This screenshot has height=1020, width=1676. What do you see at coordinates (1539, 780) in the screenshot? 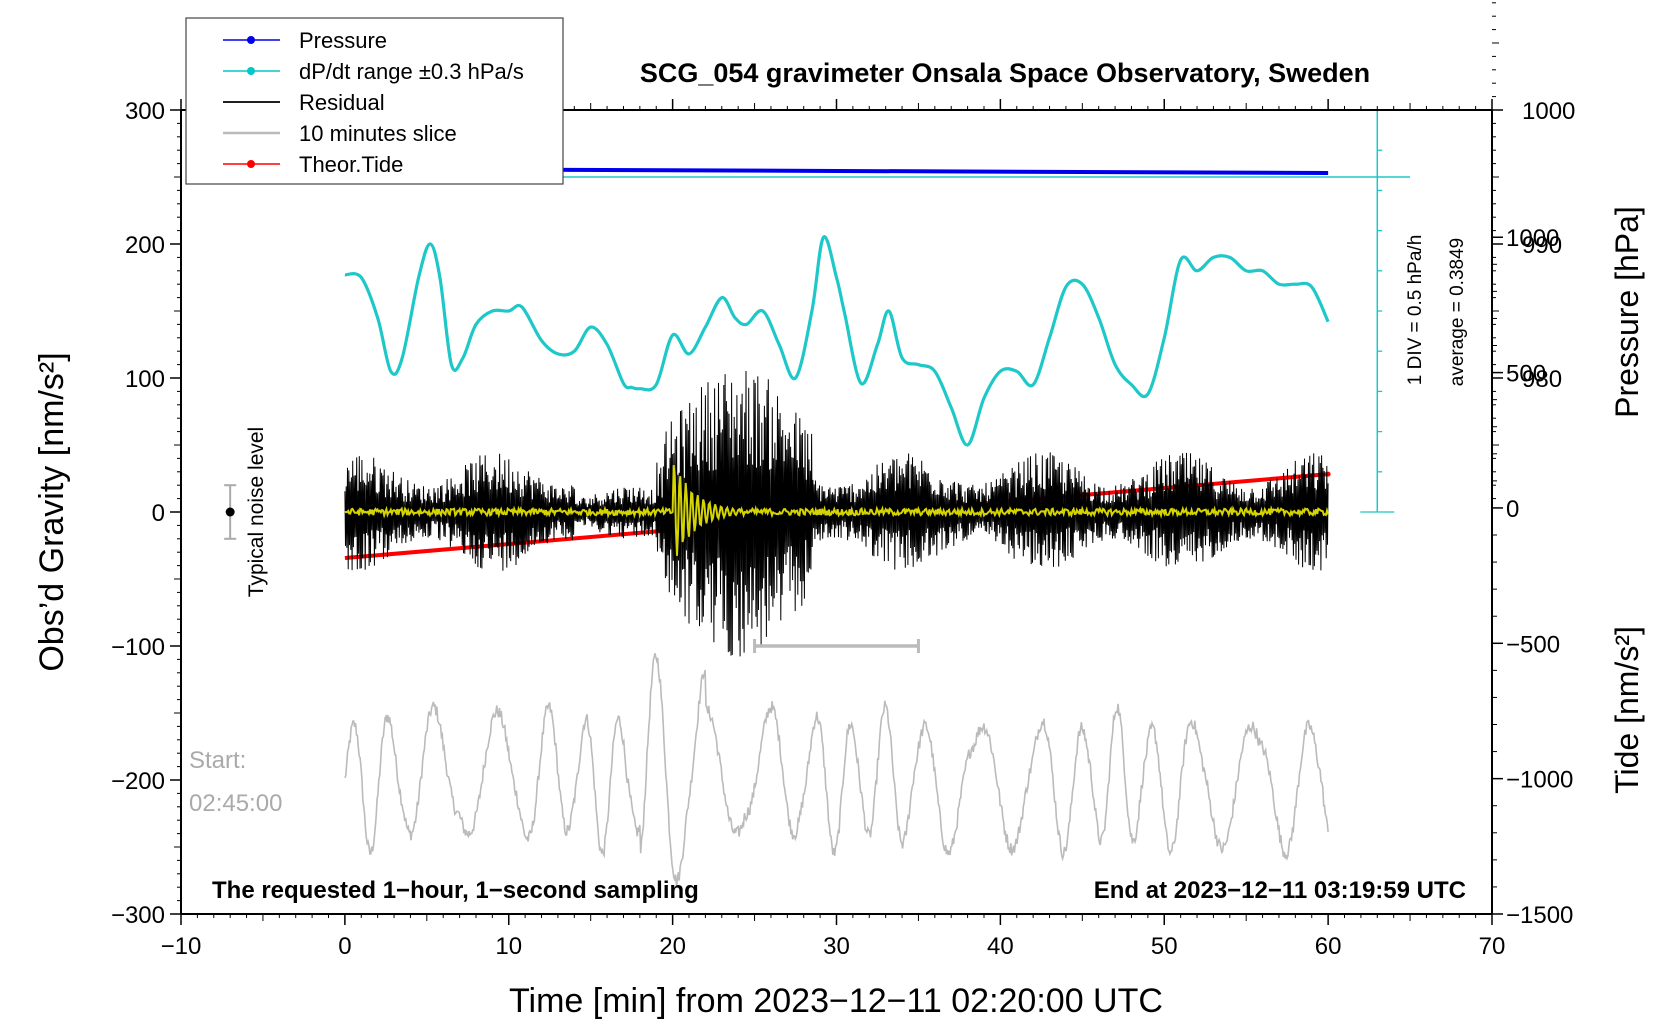
I see `tide-tick-label: −1000` at bounding box center [1539, 780].